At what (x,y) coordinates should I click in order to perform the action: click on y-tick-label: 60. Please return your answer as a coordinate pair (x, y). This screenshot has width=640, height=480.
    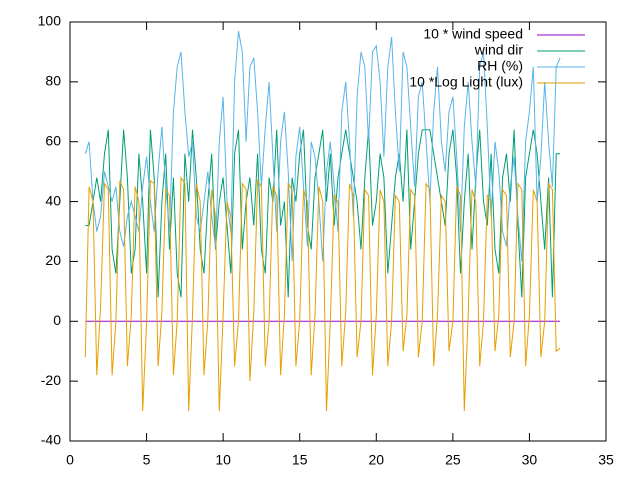
    Looking at the image, I should click on (53, 140).